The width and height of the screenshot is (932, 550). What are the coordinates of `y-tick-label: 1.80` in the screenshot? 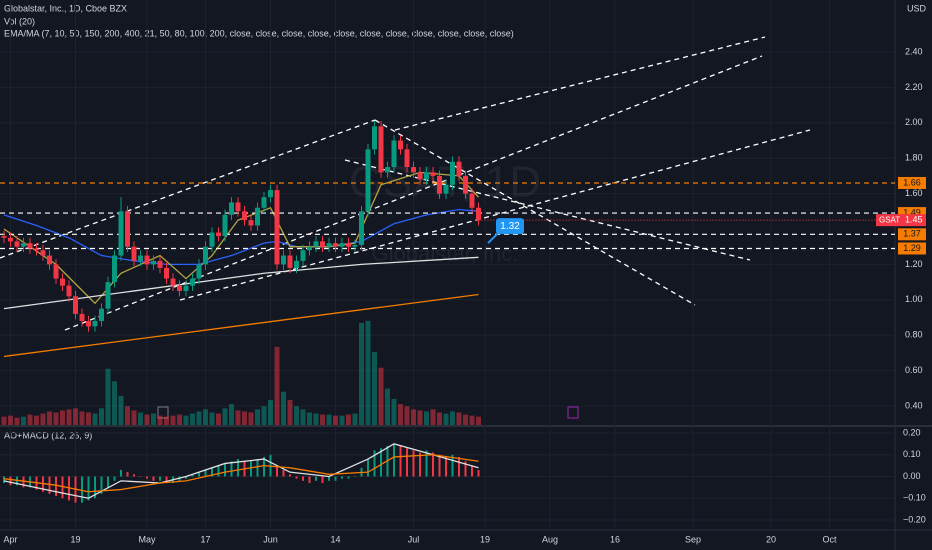 It's located at (914, 158).